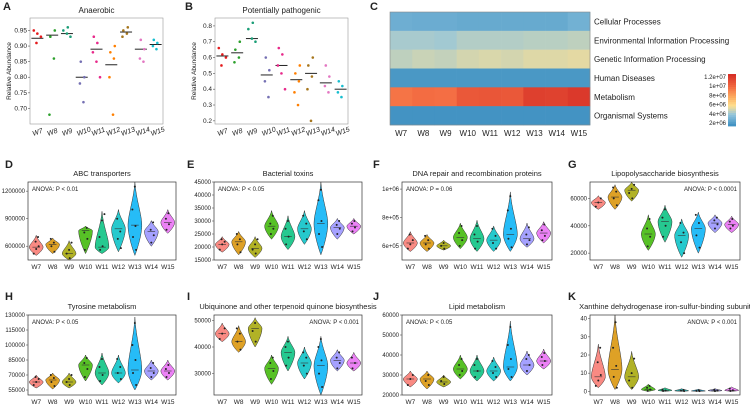 The image size is (750, 407). Describe the element at coordinates (572, 297) in the screenshot. I see `panel-letter: K` at that location.